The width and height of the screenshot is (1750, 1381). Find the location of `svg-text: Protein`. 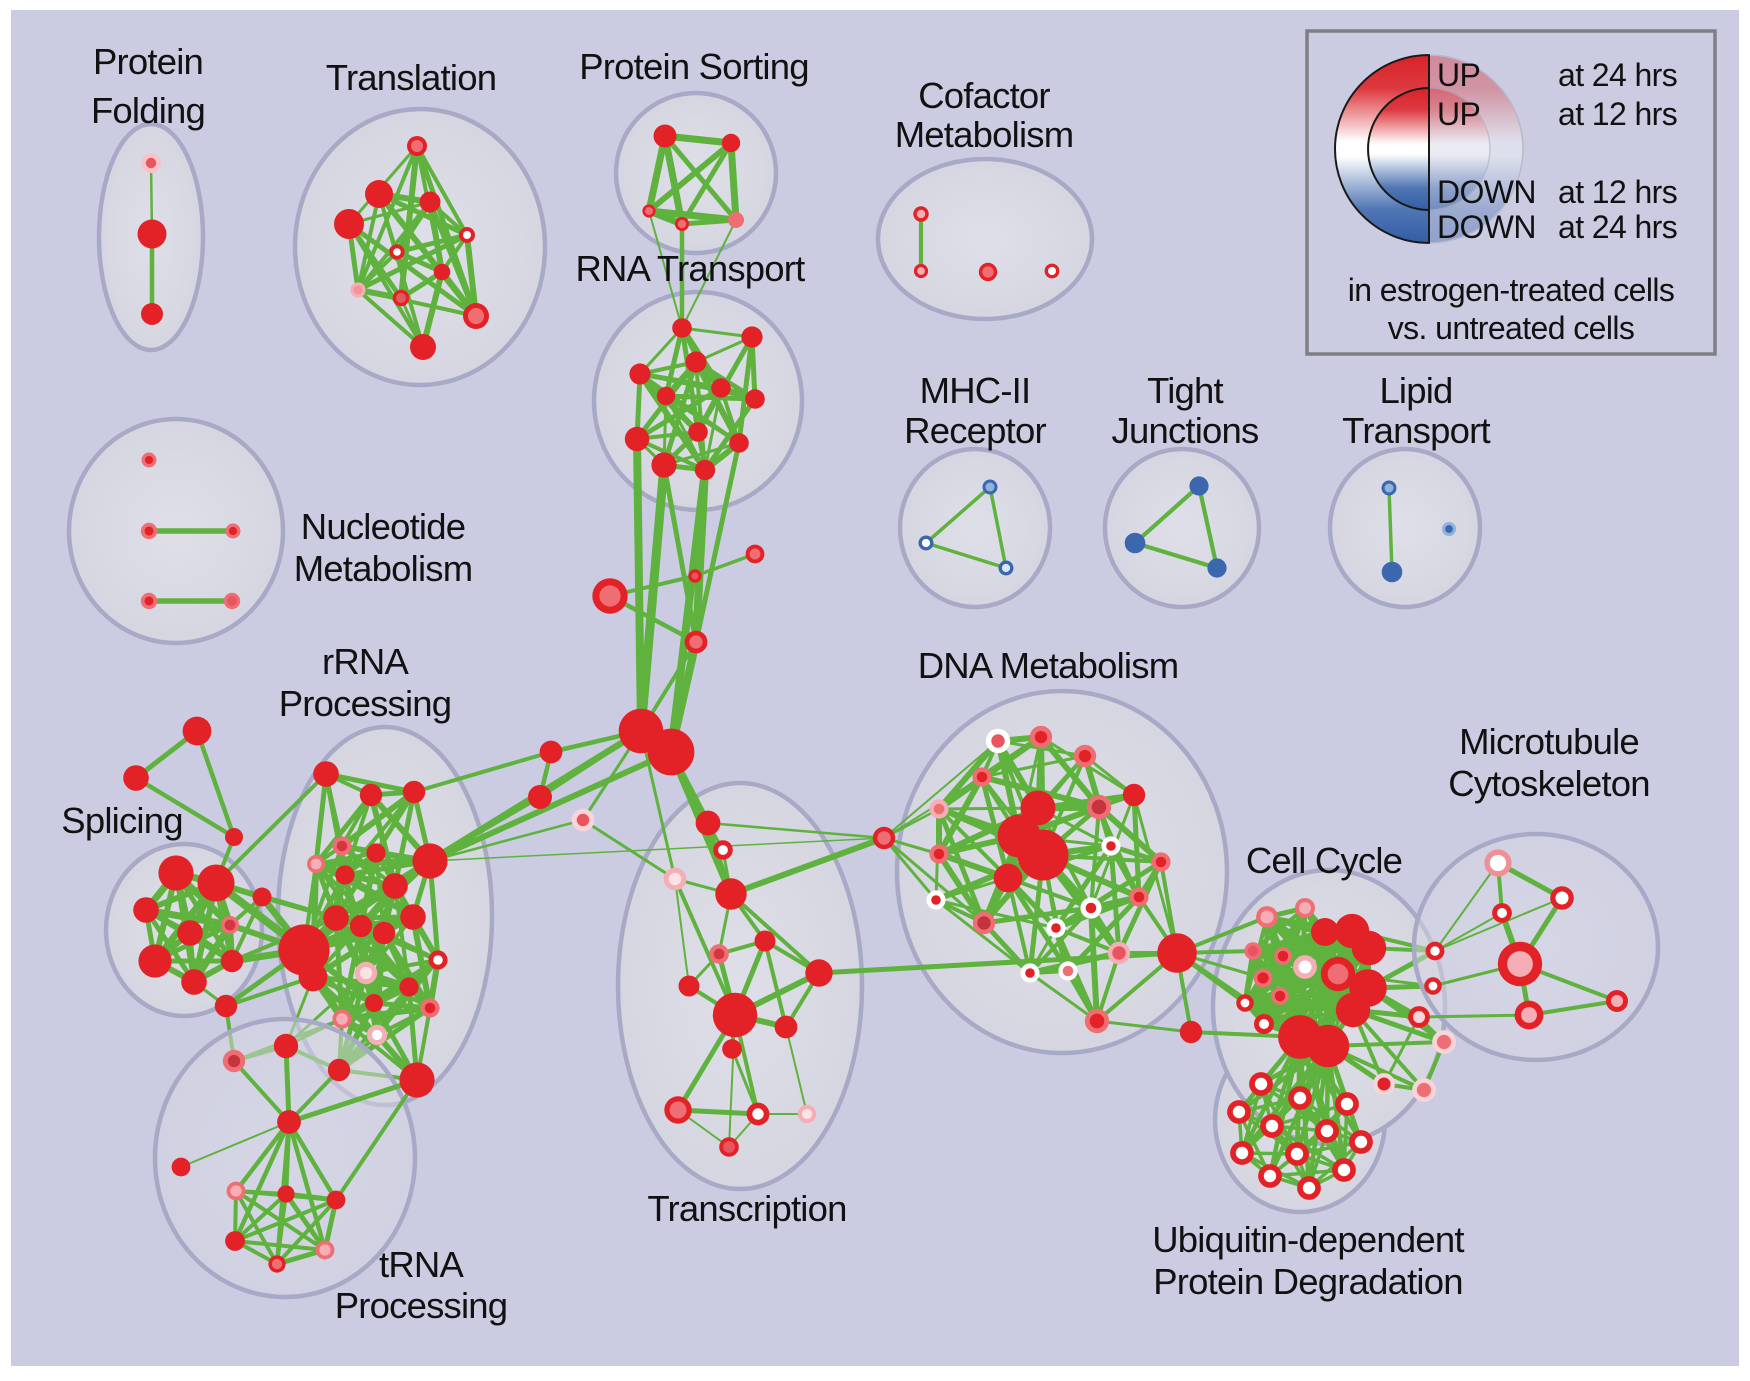

svg-text: Protein is located at coordinates (148, 61).